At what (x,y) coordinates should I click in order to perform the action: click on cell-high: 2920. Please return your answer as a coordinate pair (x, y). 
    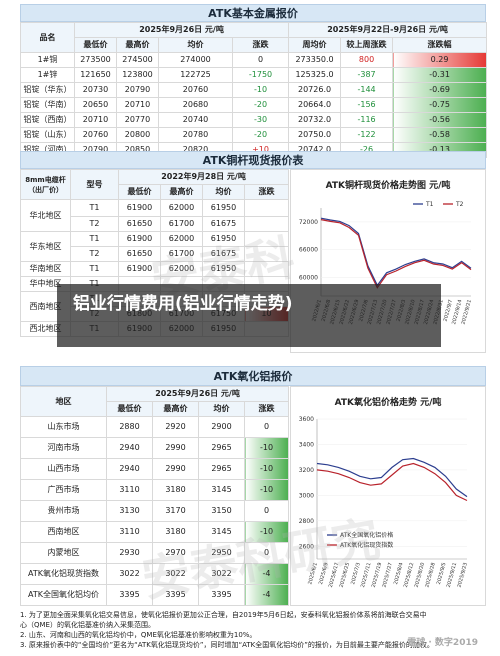
    Looking at the image, I should click on (175, 427).